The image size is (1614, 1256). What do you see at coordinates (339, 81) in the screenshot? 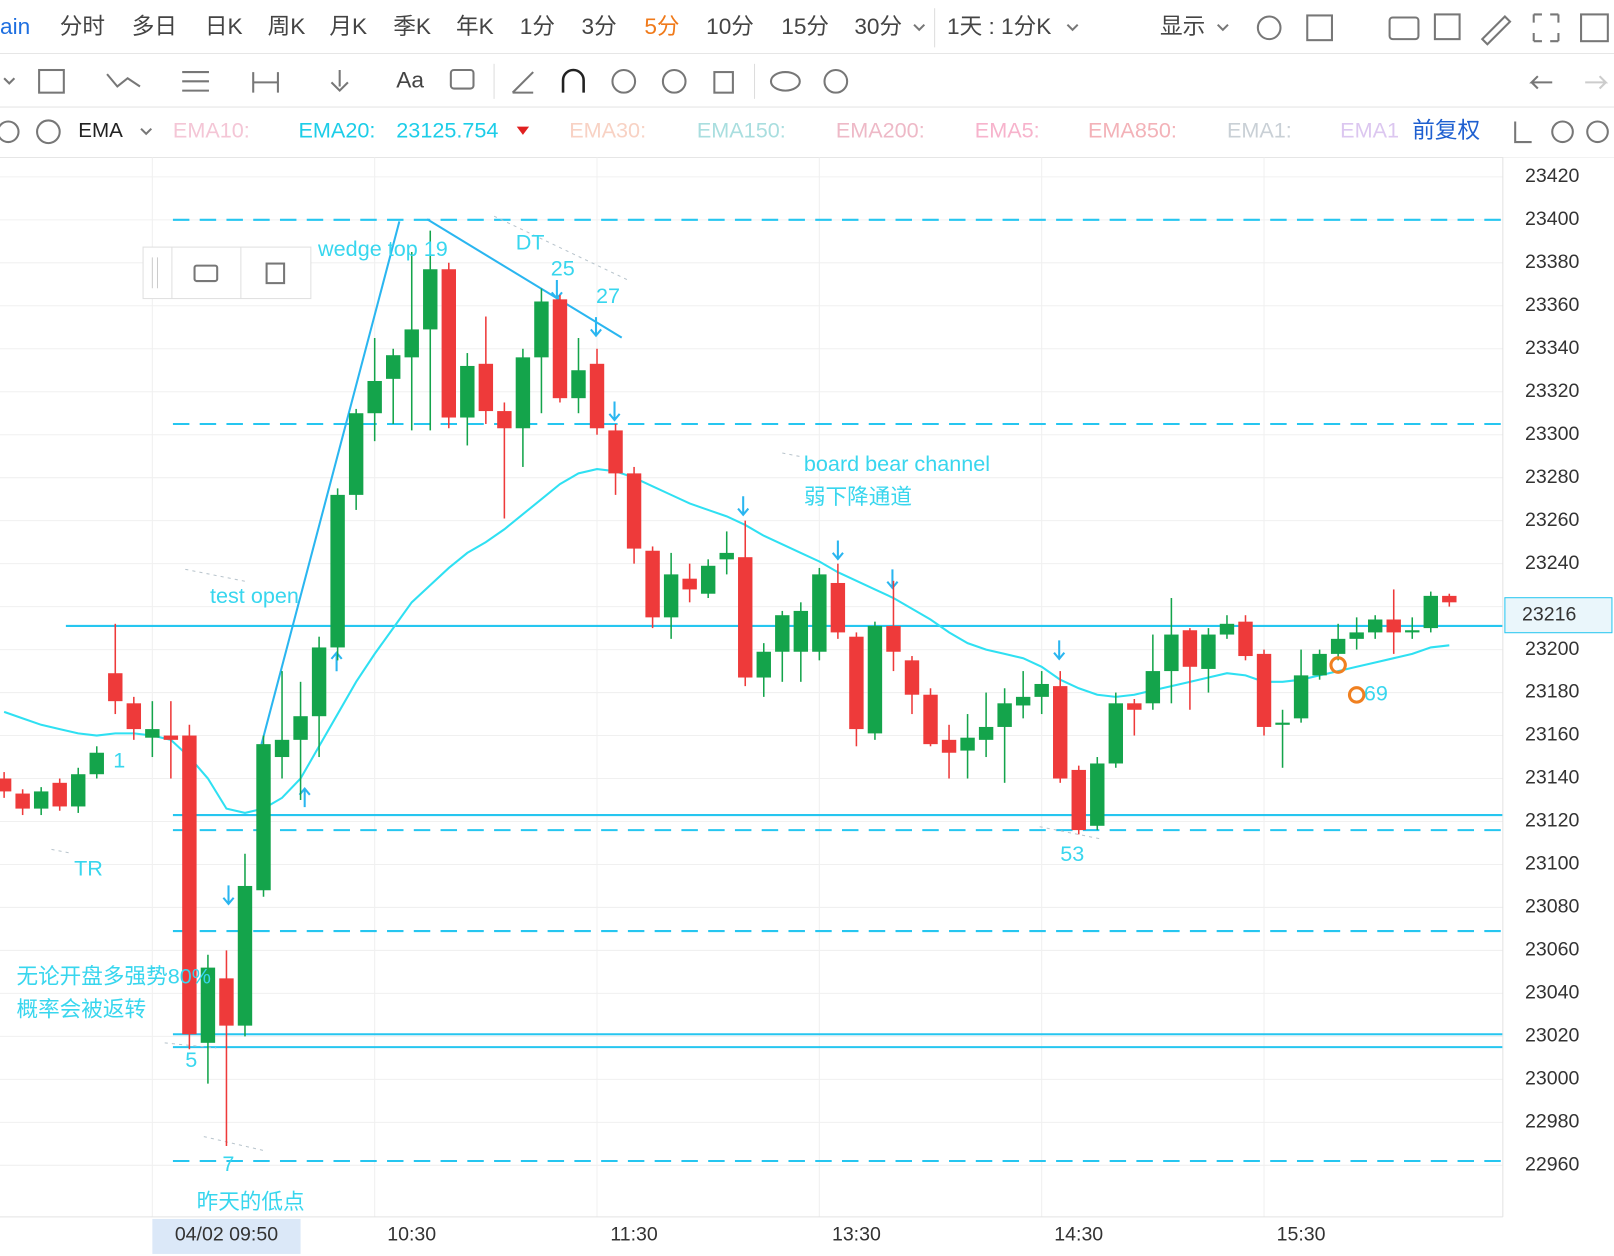
I see `arrow-tool` at bounding box center [339, 81].